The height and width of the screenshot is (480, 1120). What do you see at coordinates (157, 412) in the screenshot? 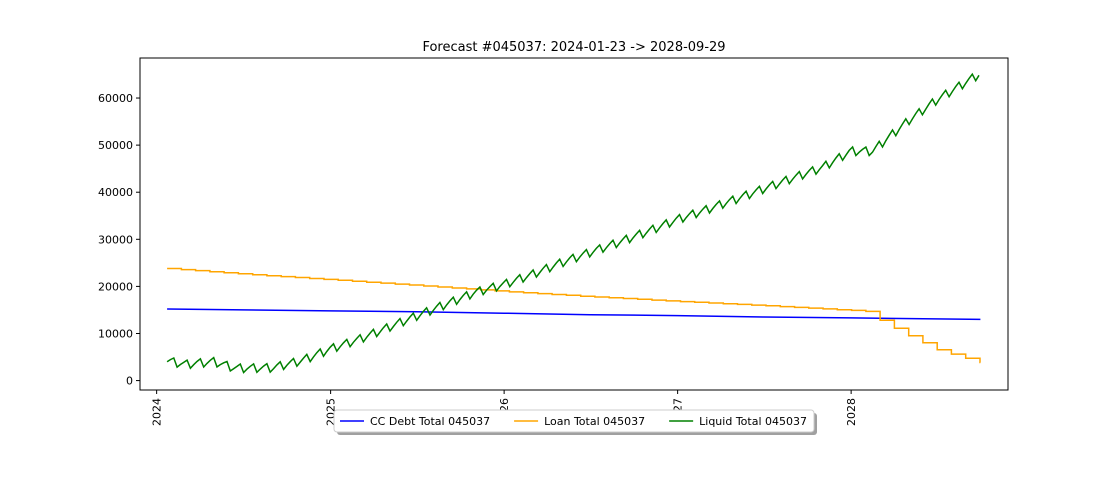
I see `x-tick-label-0: 2024` at bounding box center [157, 412].